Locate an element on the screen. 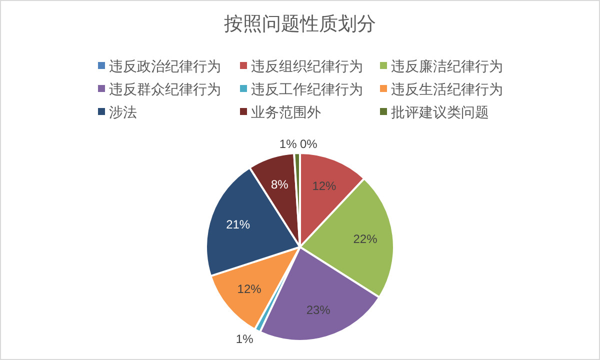 The height and width of the screenshot is (360, 600). data-label: 8% is located at coordinates (279, 184).